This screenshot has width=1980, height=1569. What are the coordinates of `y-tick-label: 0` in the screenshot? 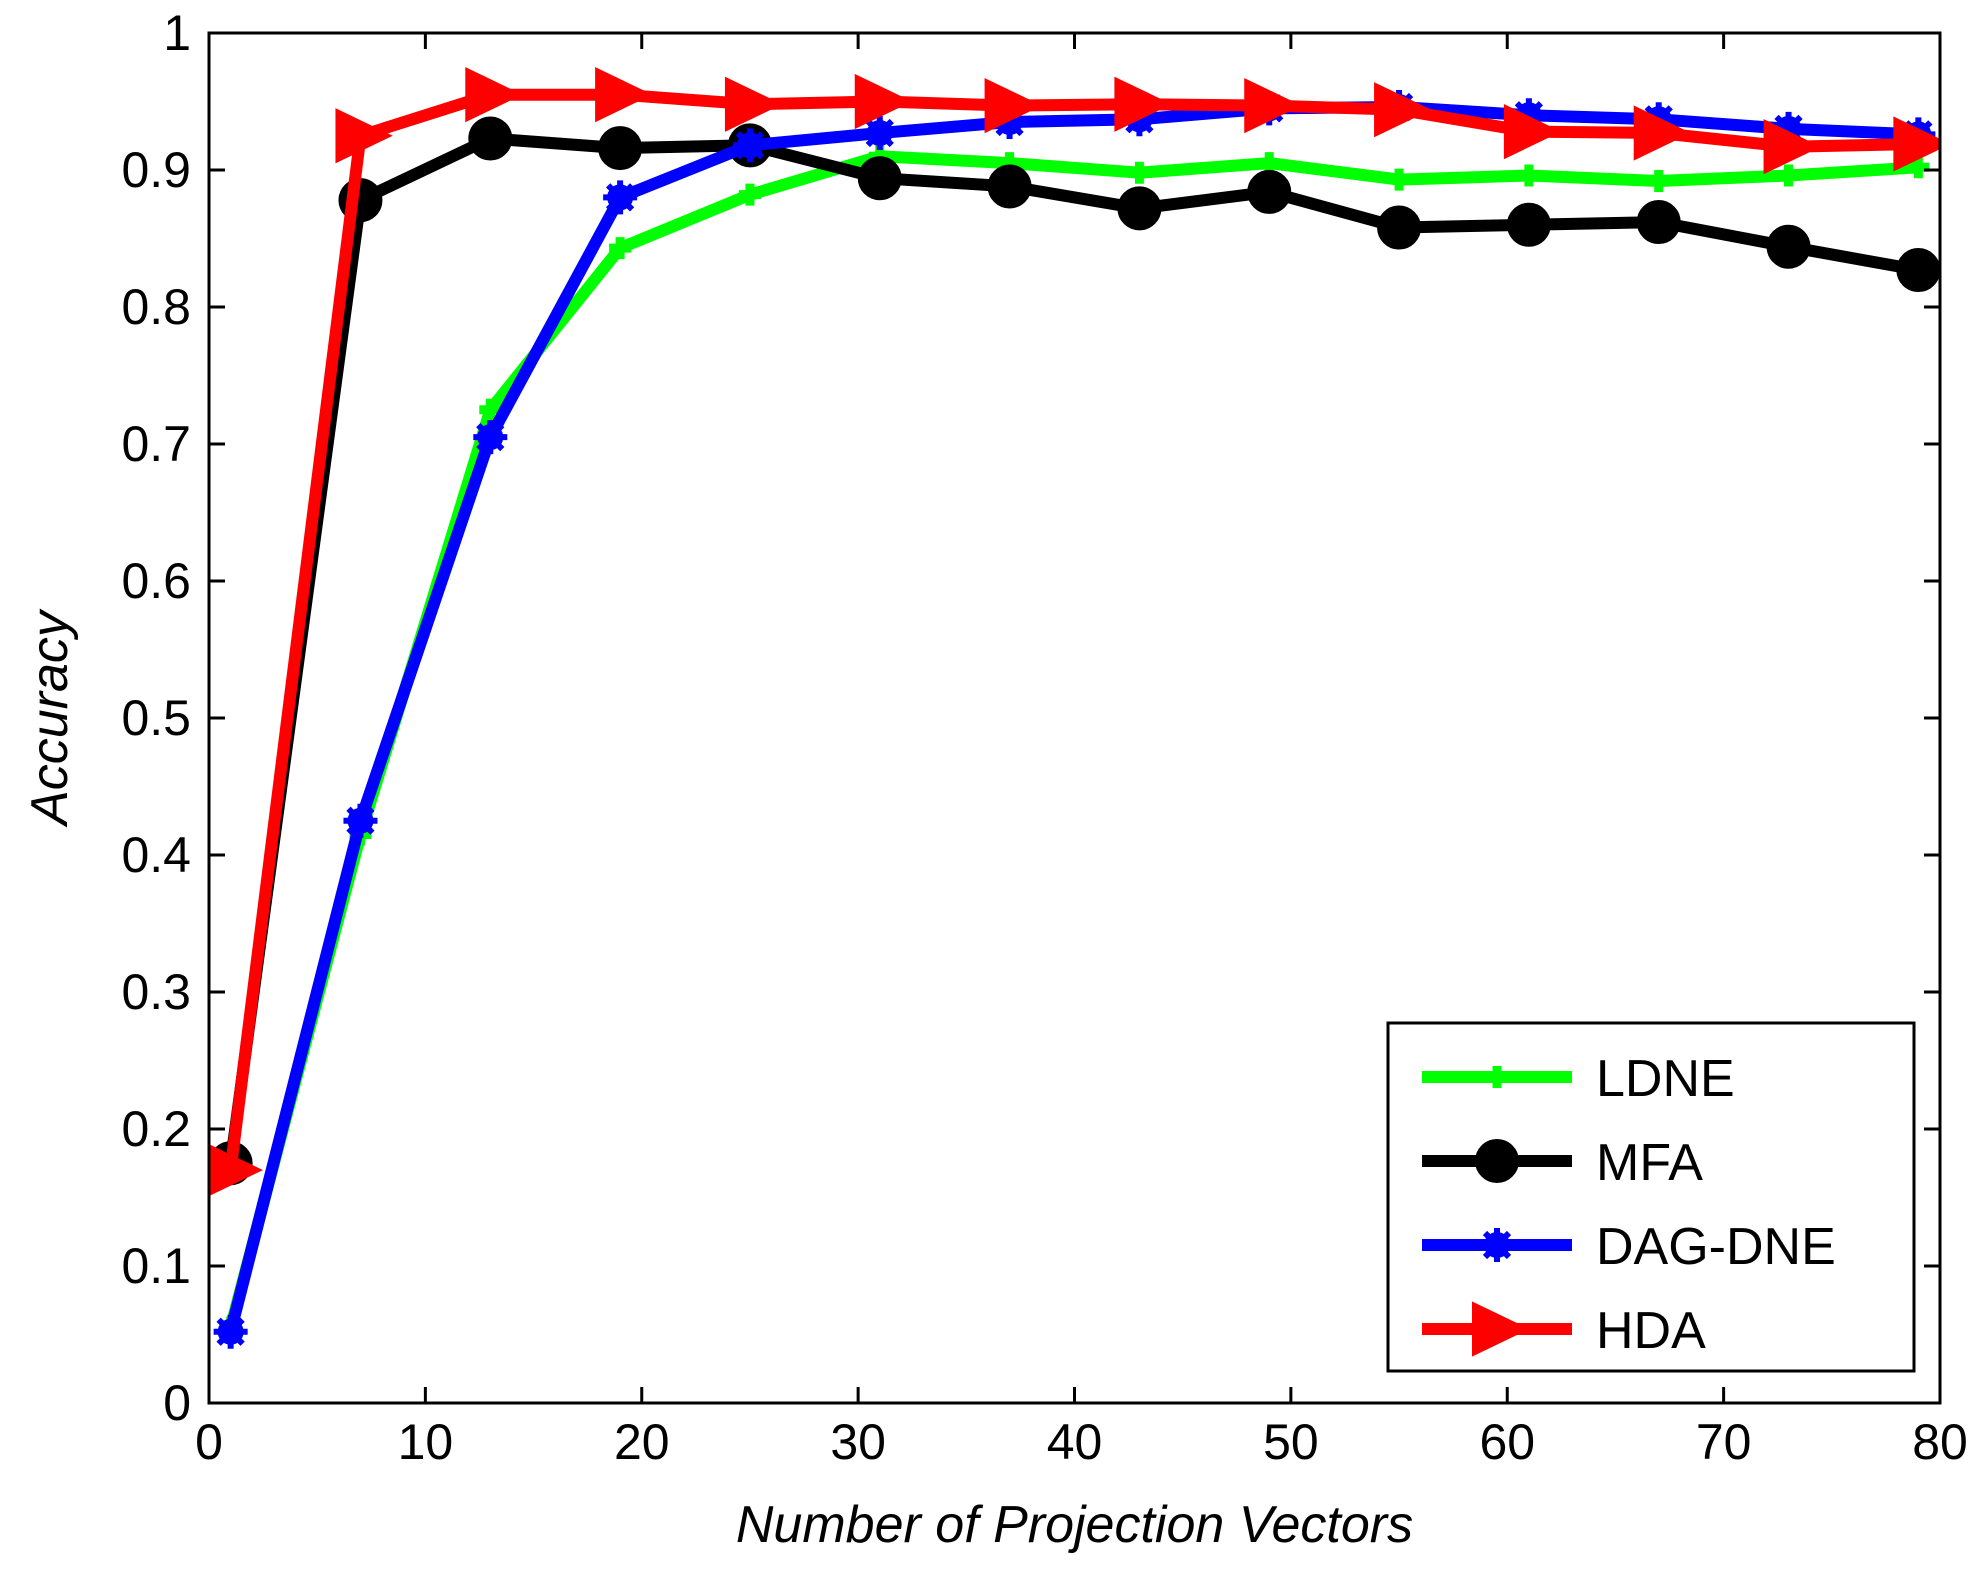 It's located at (177, 1403).